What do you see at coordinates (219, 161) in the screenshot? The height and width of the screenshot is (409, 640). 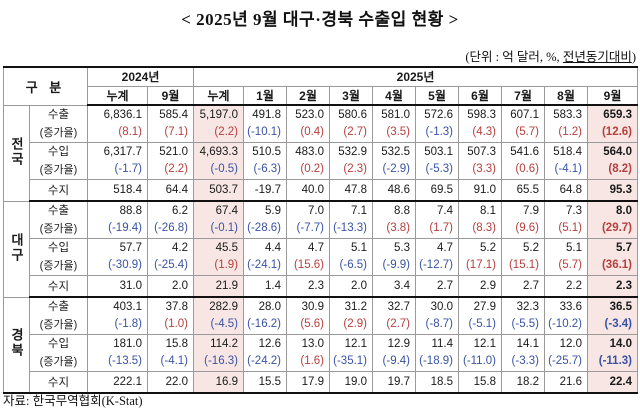 I see `cell-전국-import-2: 4,693.3 (-0.5)` at bounding box center [219, 161].